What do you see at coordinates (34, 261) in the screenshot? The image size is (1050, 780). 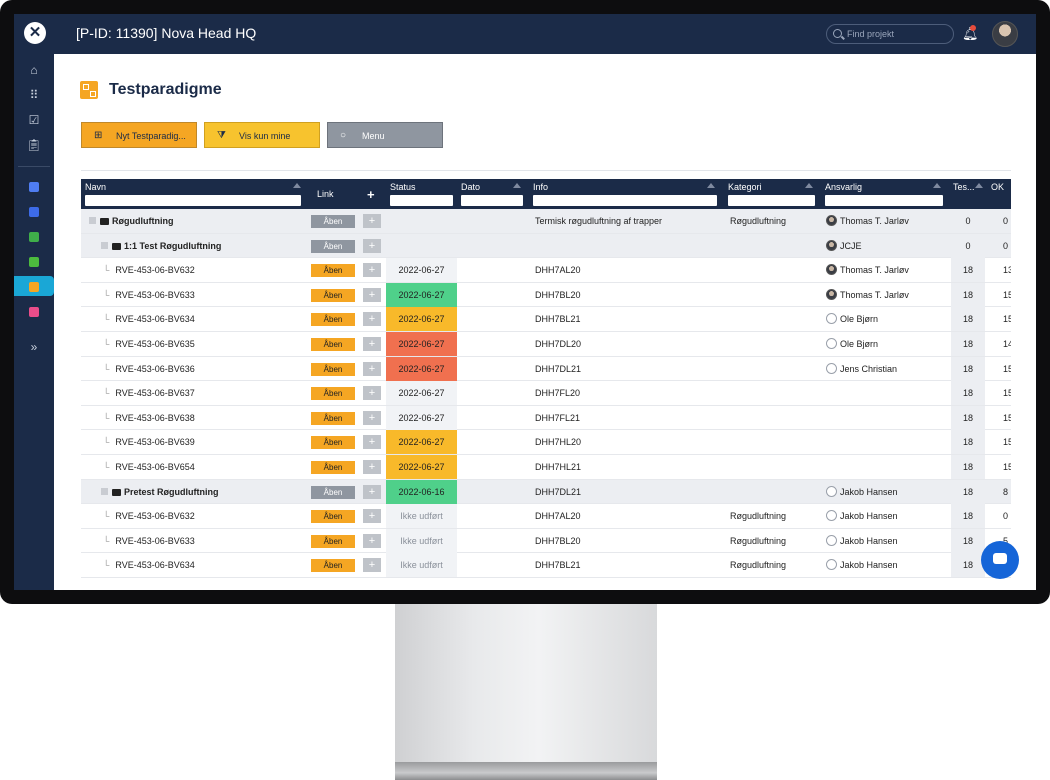 I see `file-icon` at bounding box center [34, 261].